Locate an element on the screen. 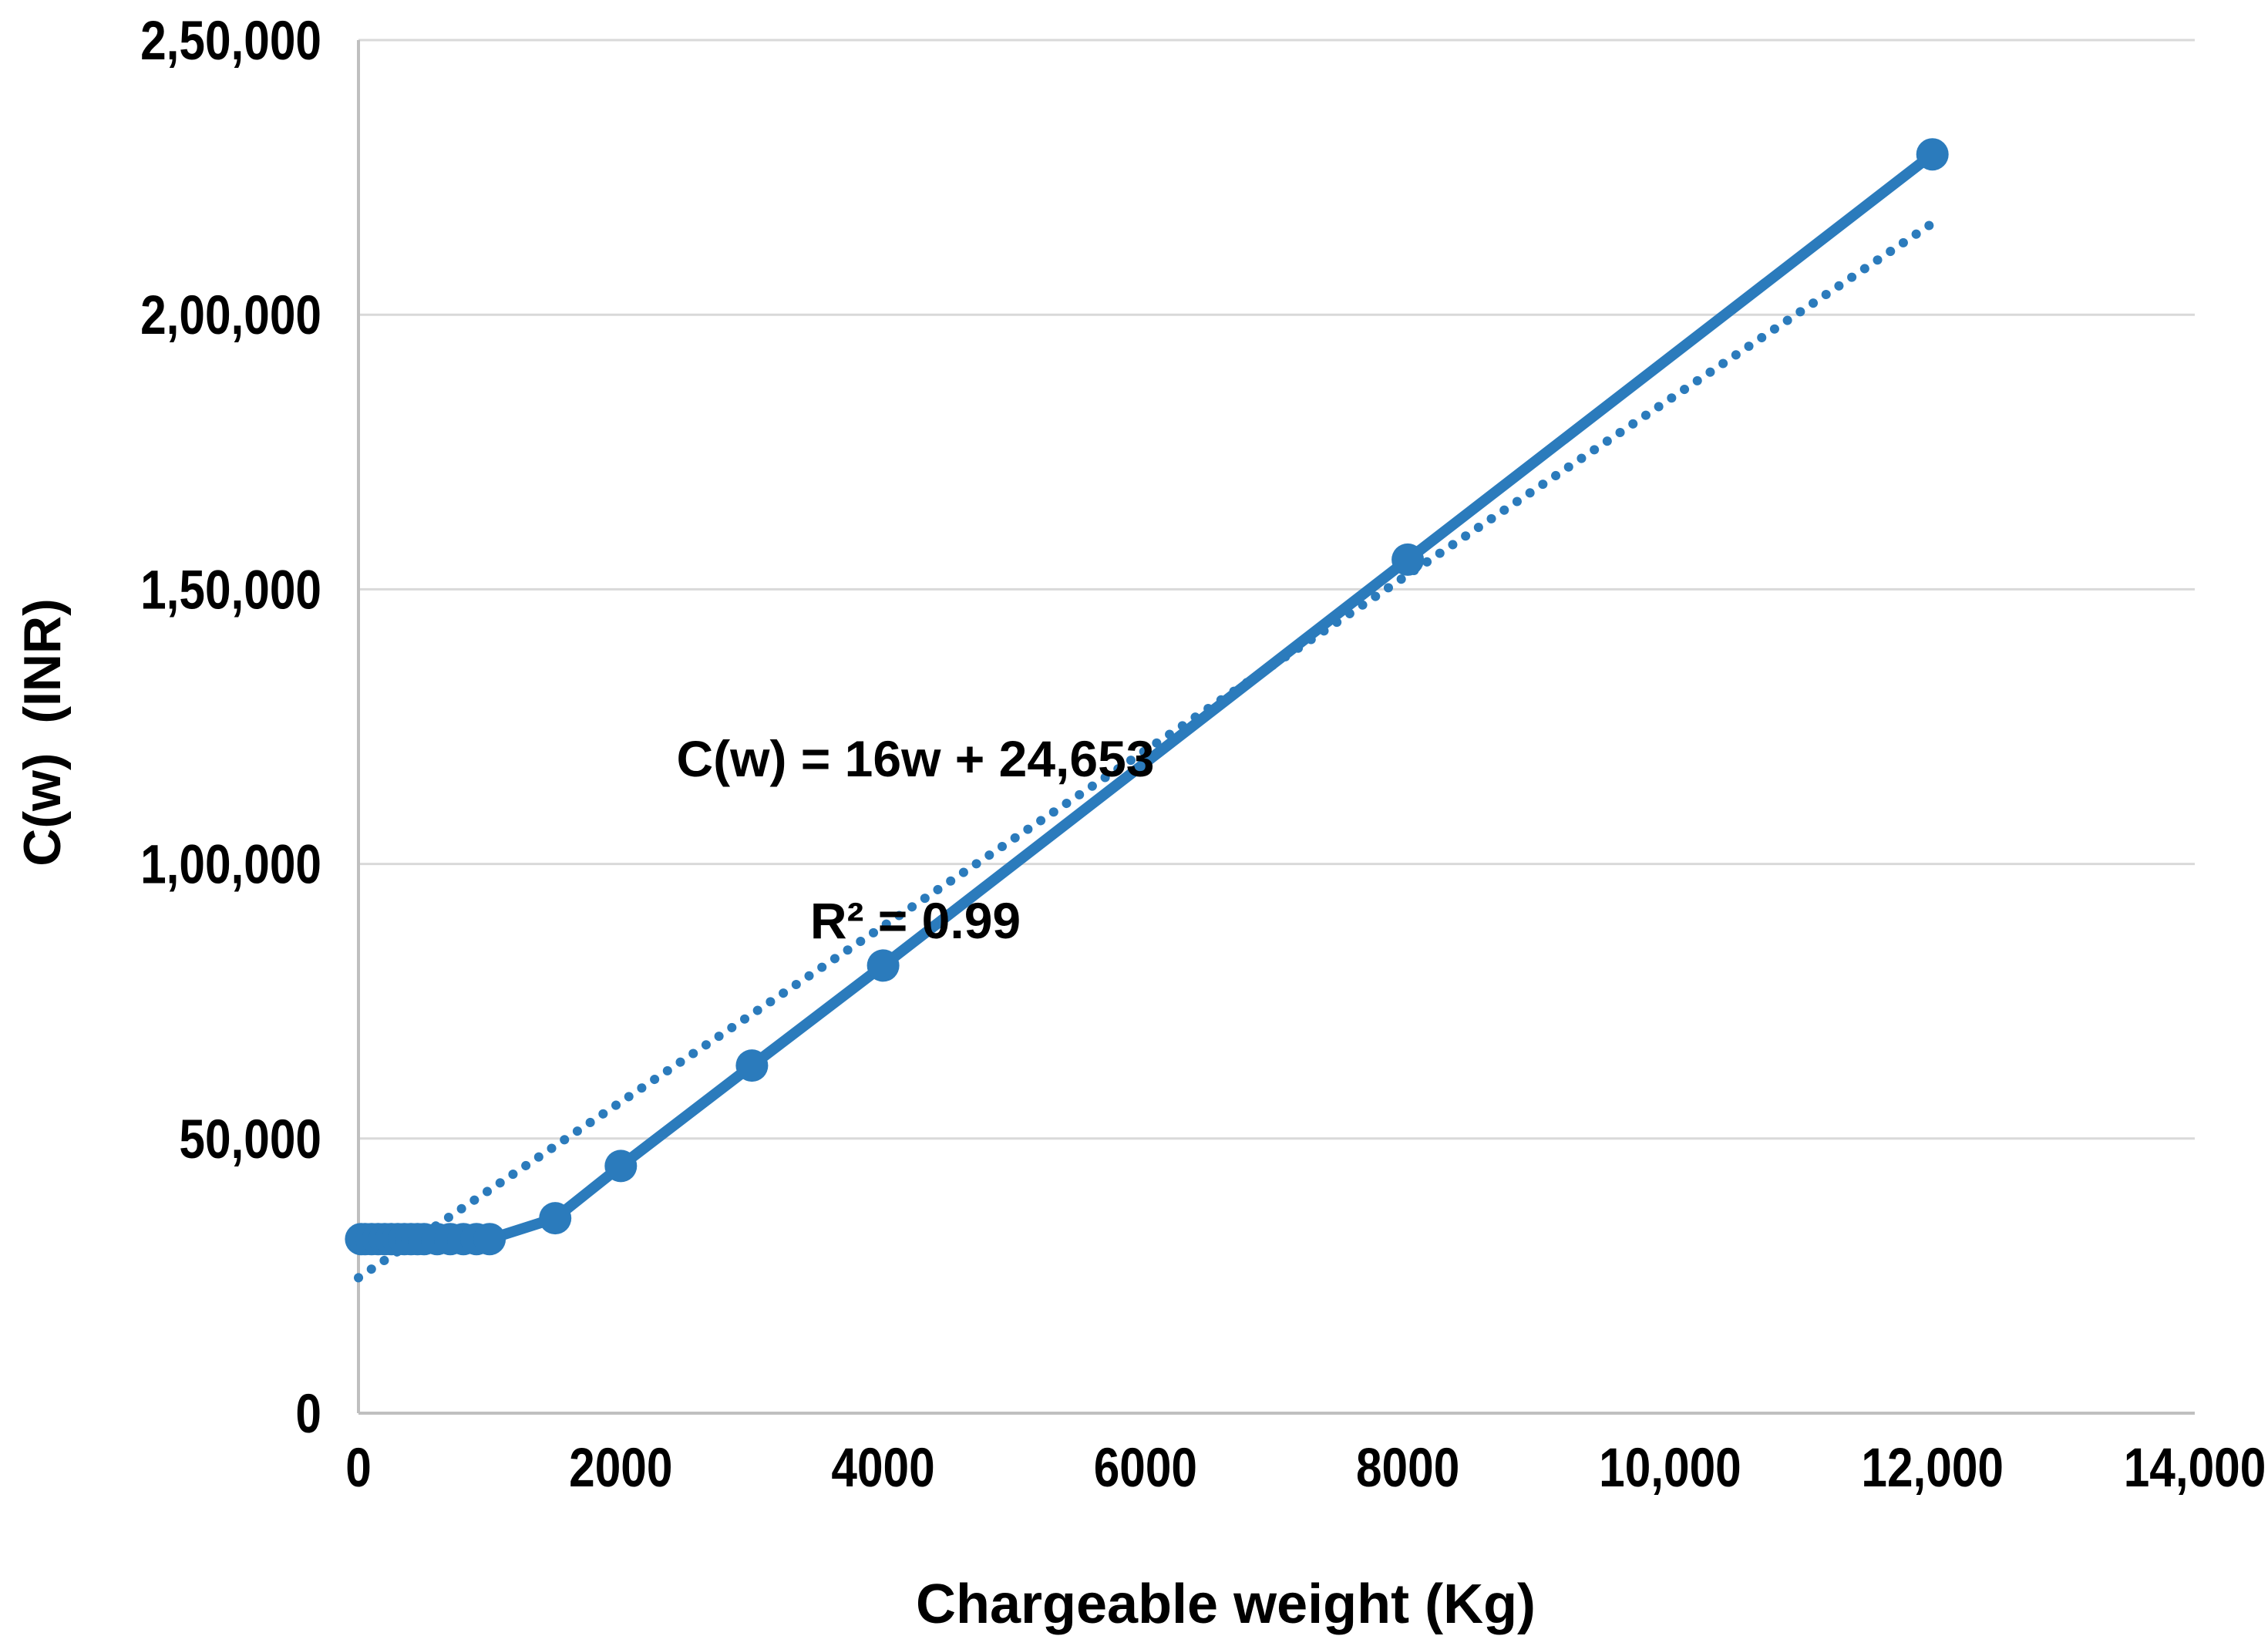 This screenshot has height=1646, width=2268. trendline-r-squared: R² = 0.99 is located at coordinates (915, 920).